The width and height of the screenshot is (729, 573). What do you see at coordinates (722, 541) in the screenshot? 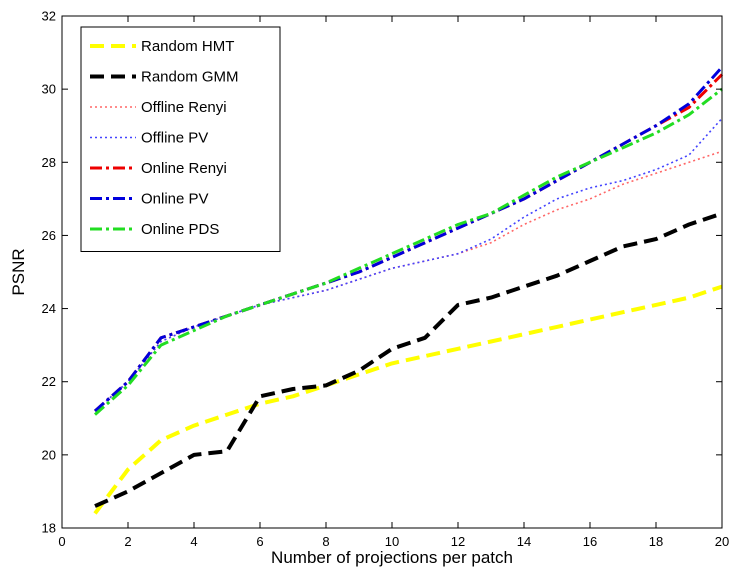
I see `x-tick-label: 20` at bounding box center [722, 541].